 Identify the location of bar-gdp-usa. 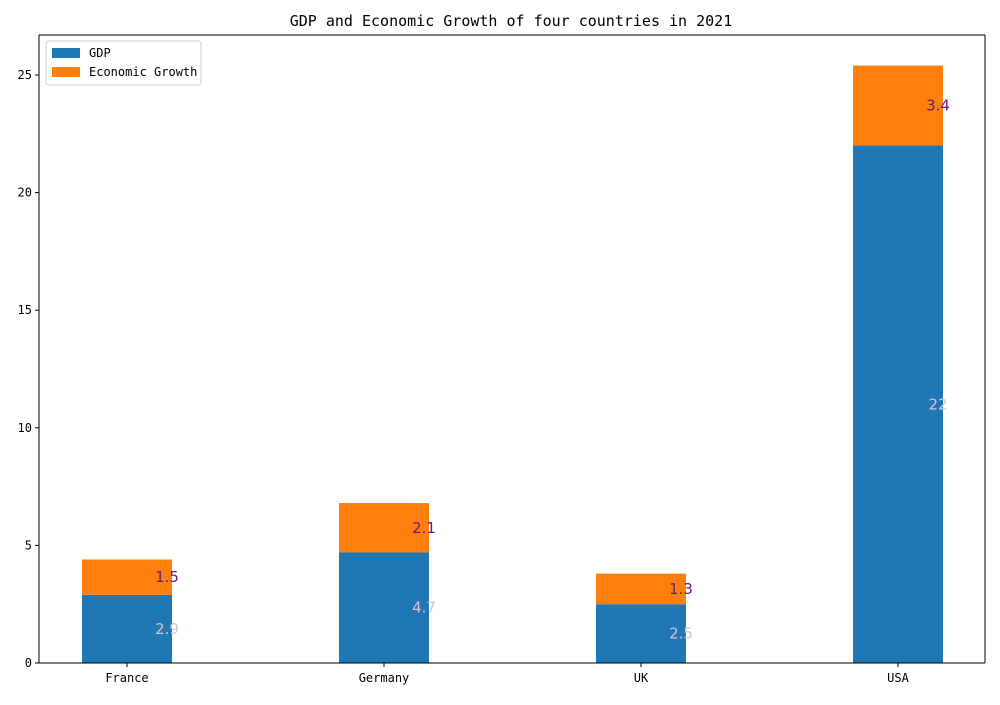
(898, 404).